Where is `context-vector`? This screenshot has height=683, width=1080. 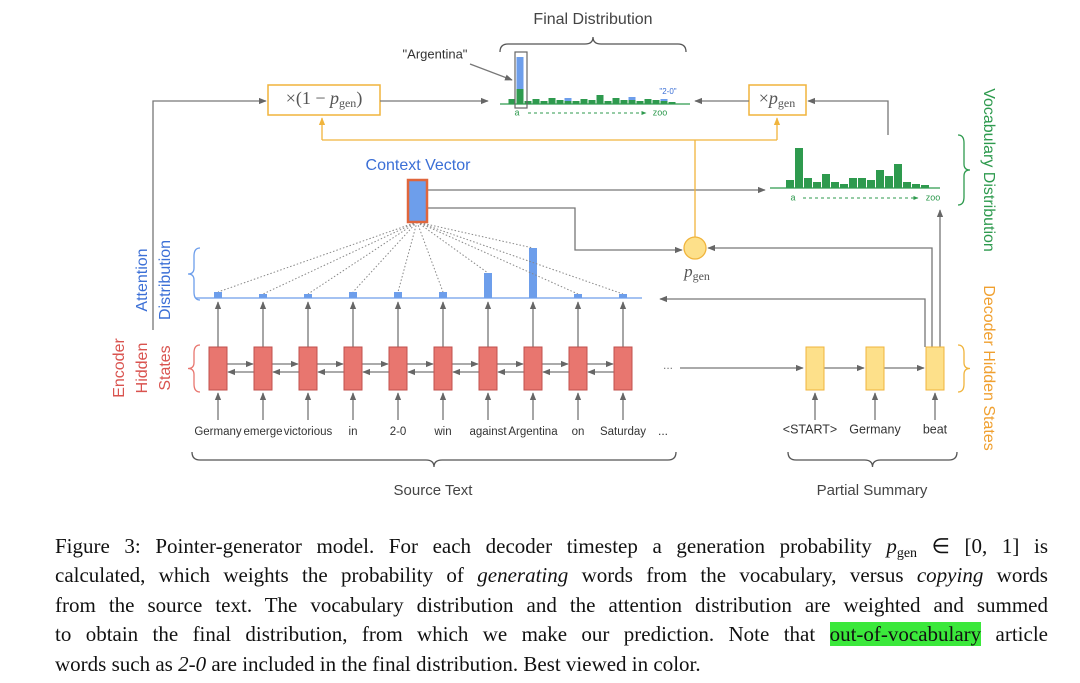
context-vector is located at coordinates (417, 201).